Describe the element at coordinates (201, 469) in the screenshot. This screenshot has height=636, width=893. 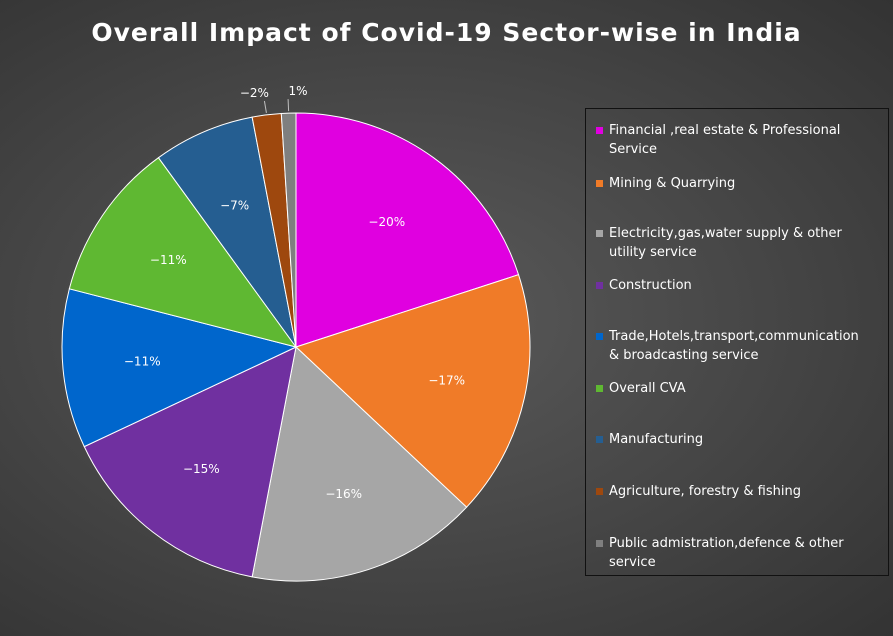
I see `data-label-3: −15%` at that location.